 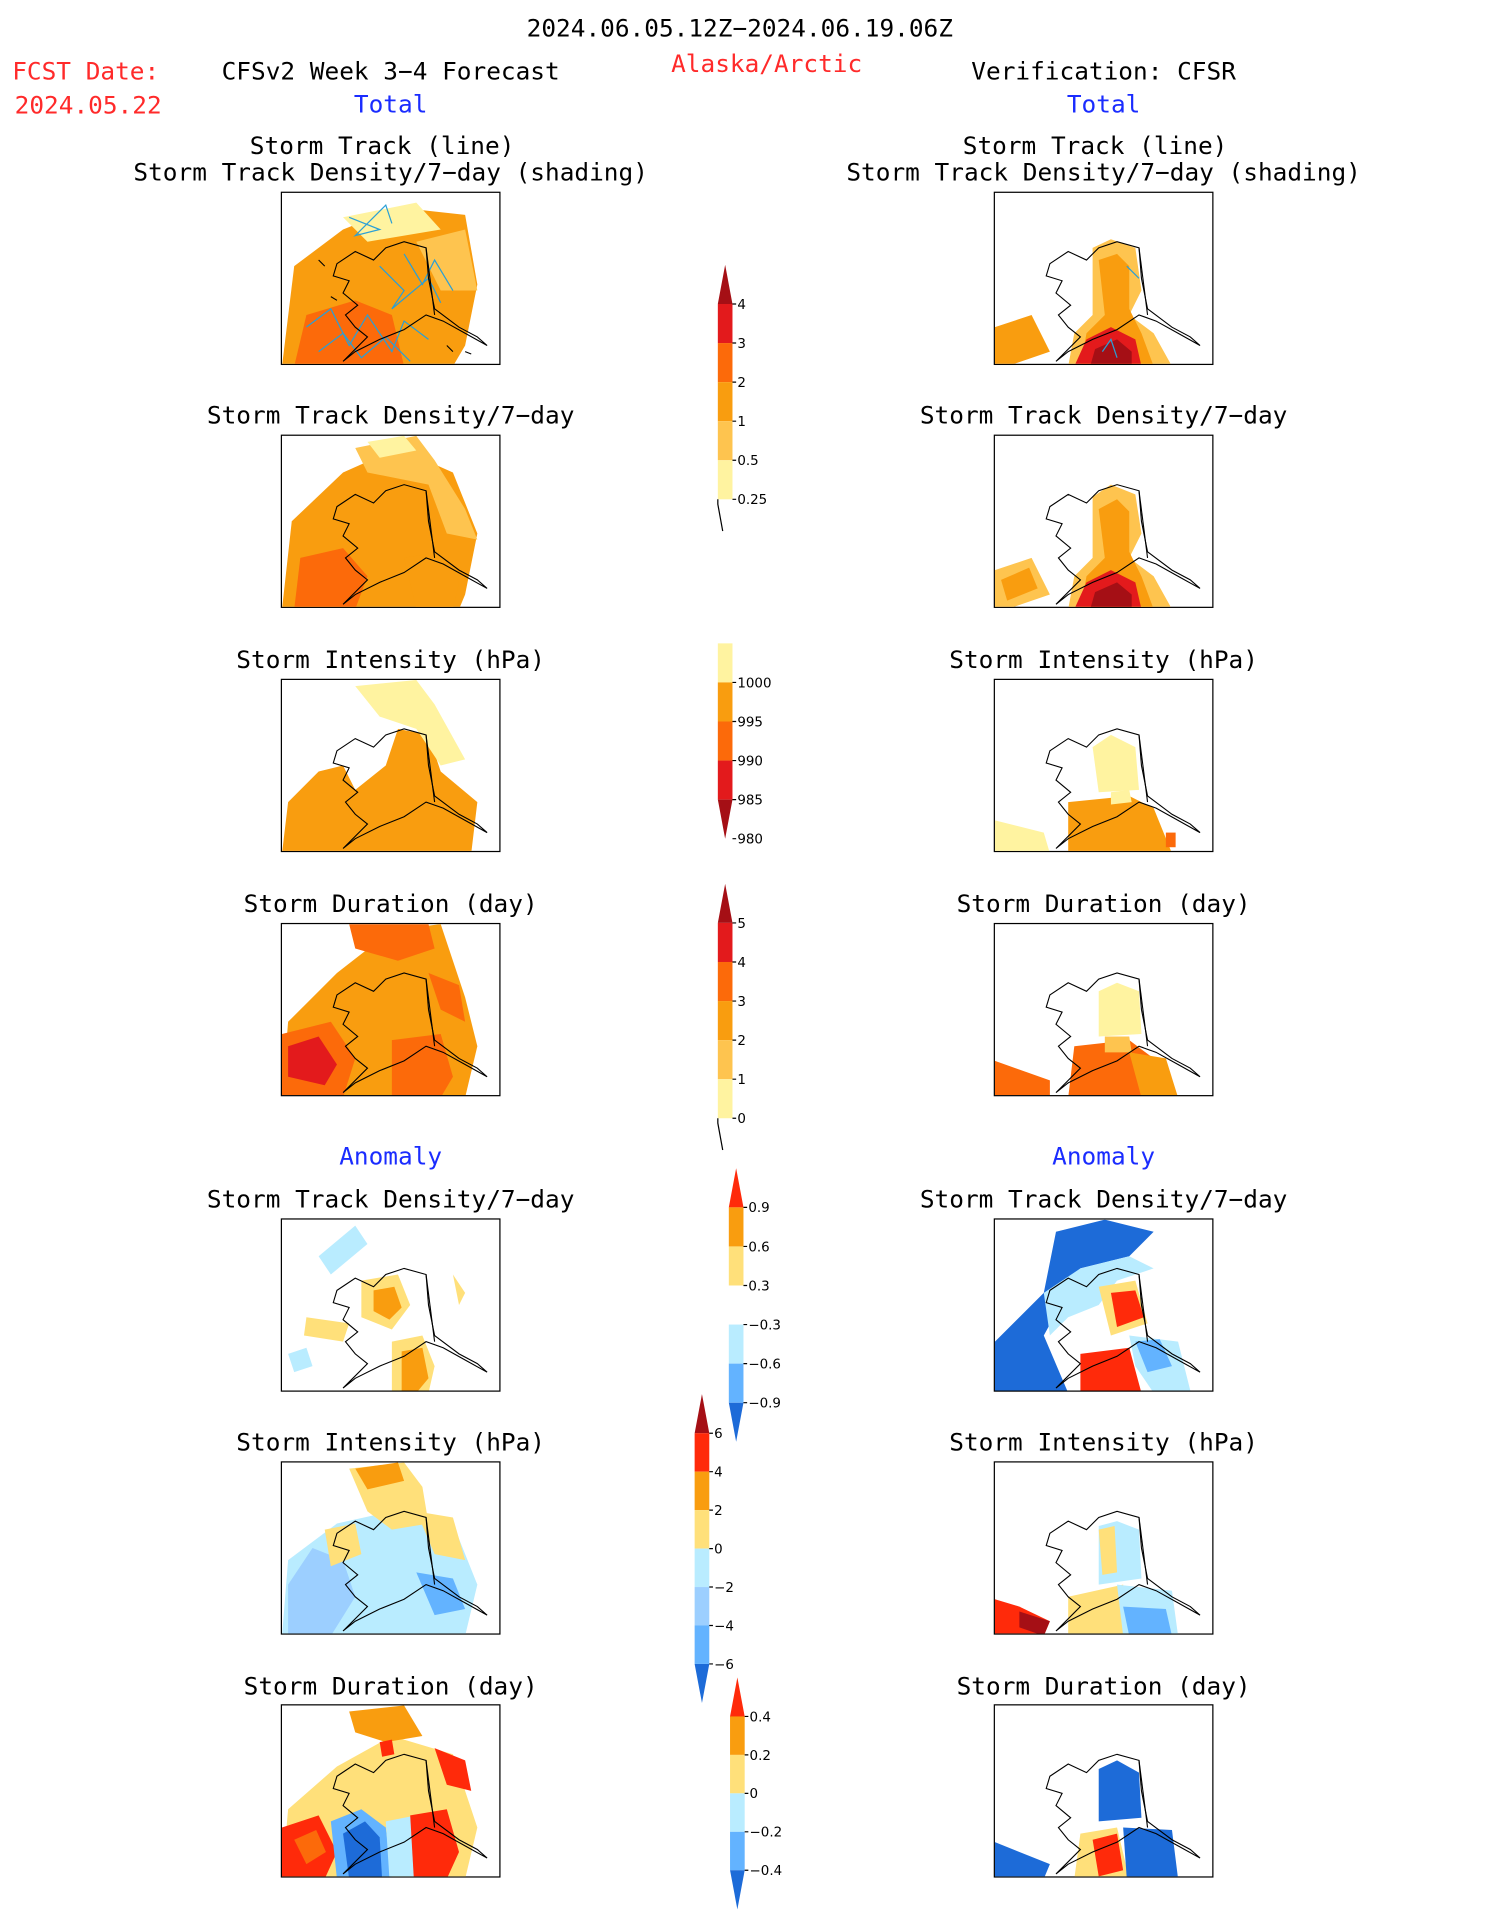 I want to click on map-fcst-duration-total, so click(x=390, y=1009).